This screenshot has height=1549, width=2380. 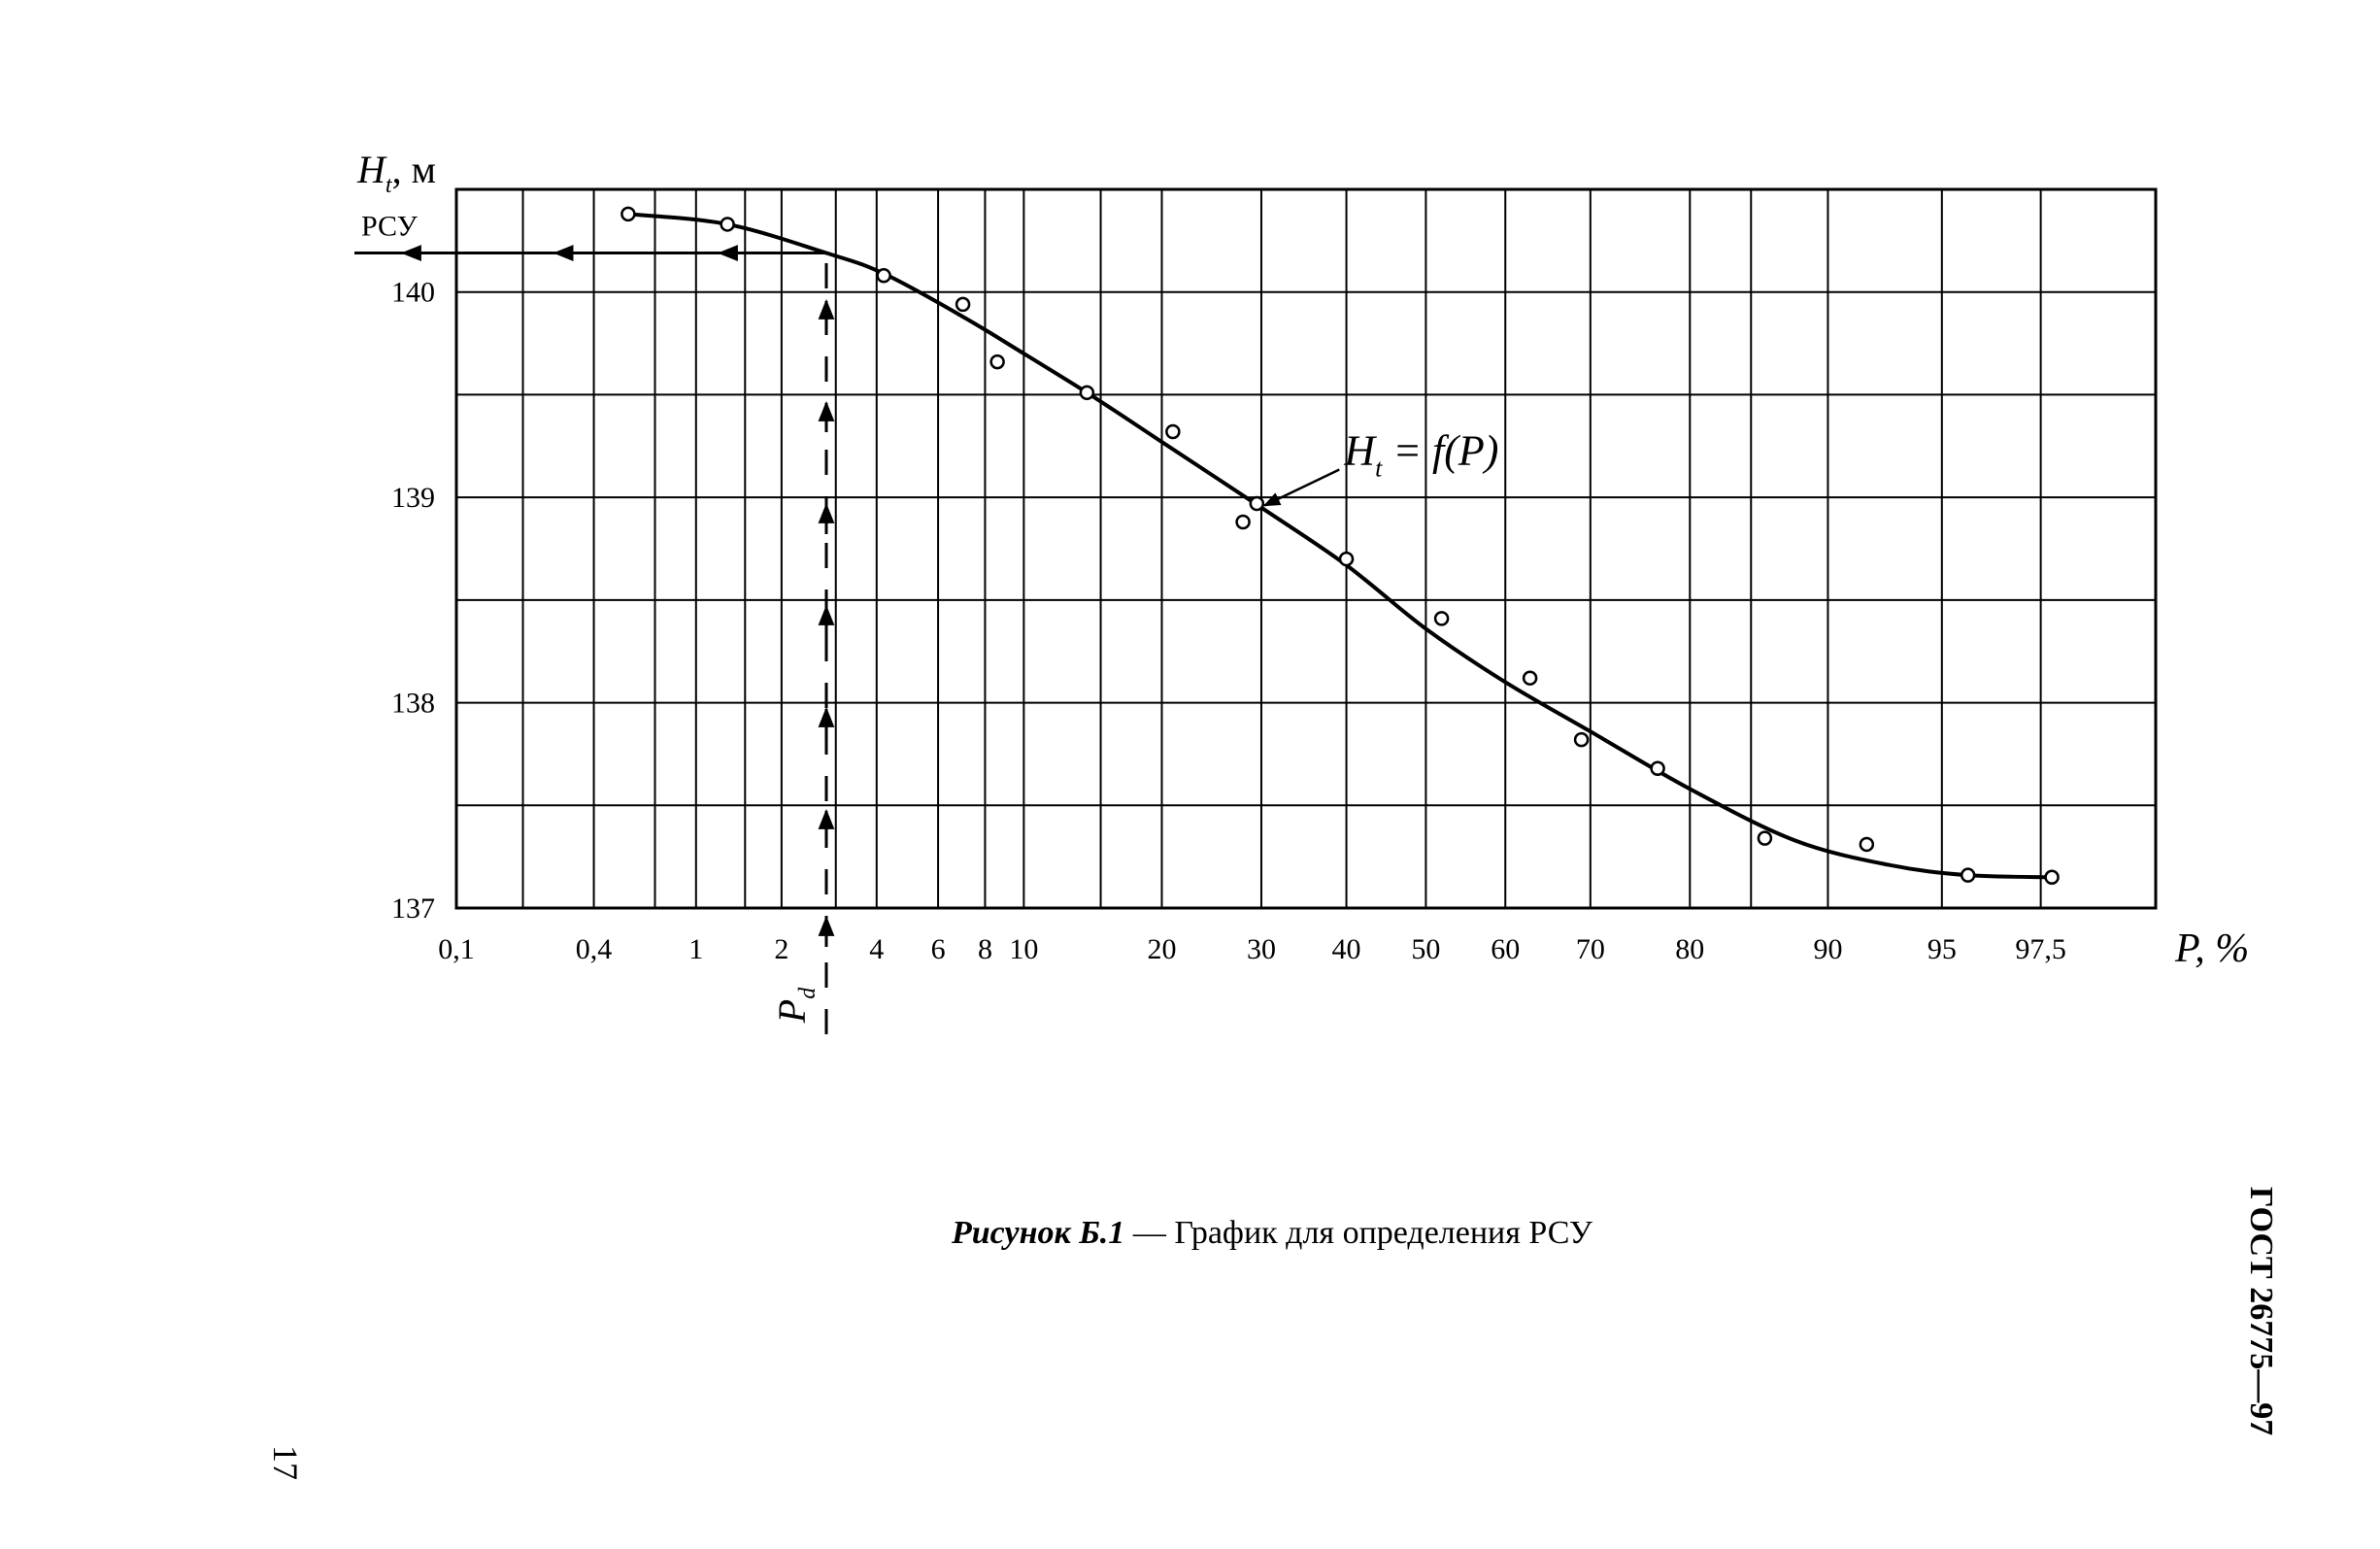 What do you see at coordinates (2261, 1311) in the screenshot?
I see `standard-code: ГОСТ 26775—97` at bounding box center [2261, 1311].